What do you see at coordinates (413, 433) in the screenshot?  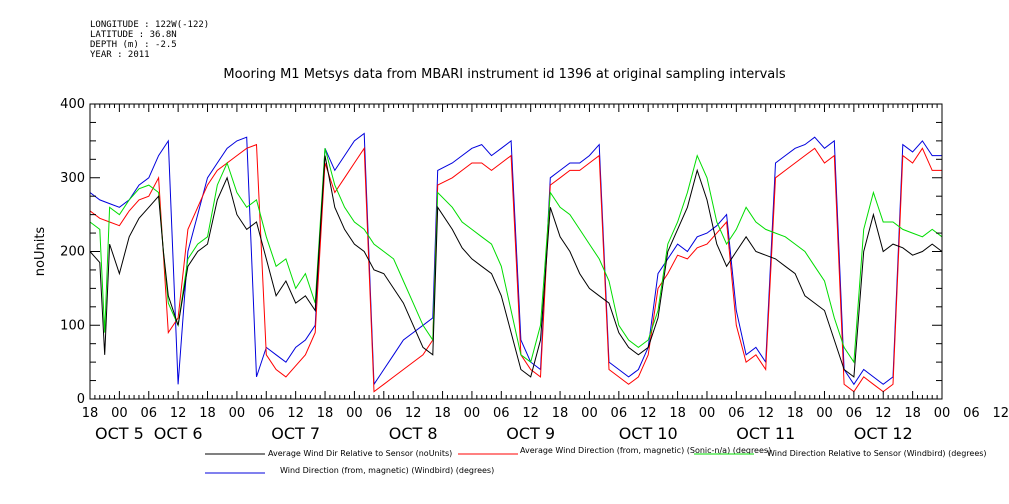 I see `x-day-label: OCT 8` at bounding box center [413, 433].